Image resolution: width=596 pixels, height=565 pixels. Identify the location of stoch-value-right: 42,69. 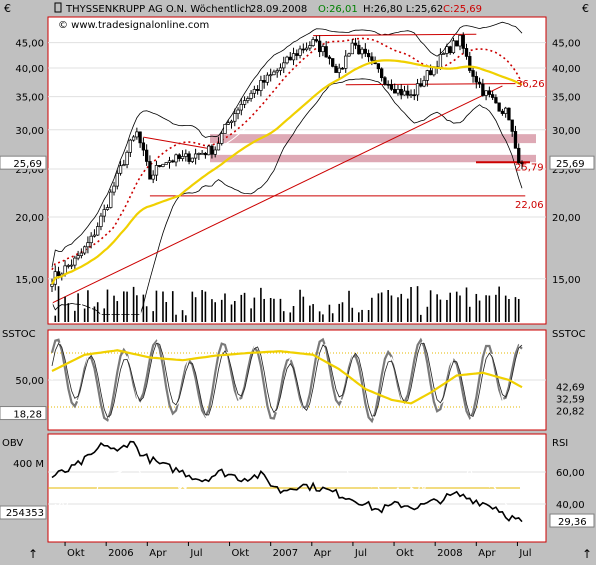
(570, 388).